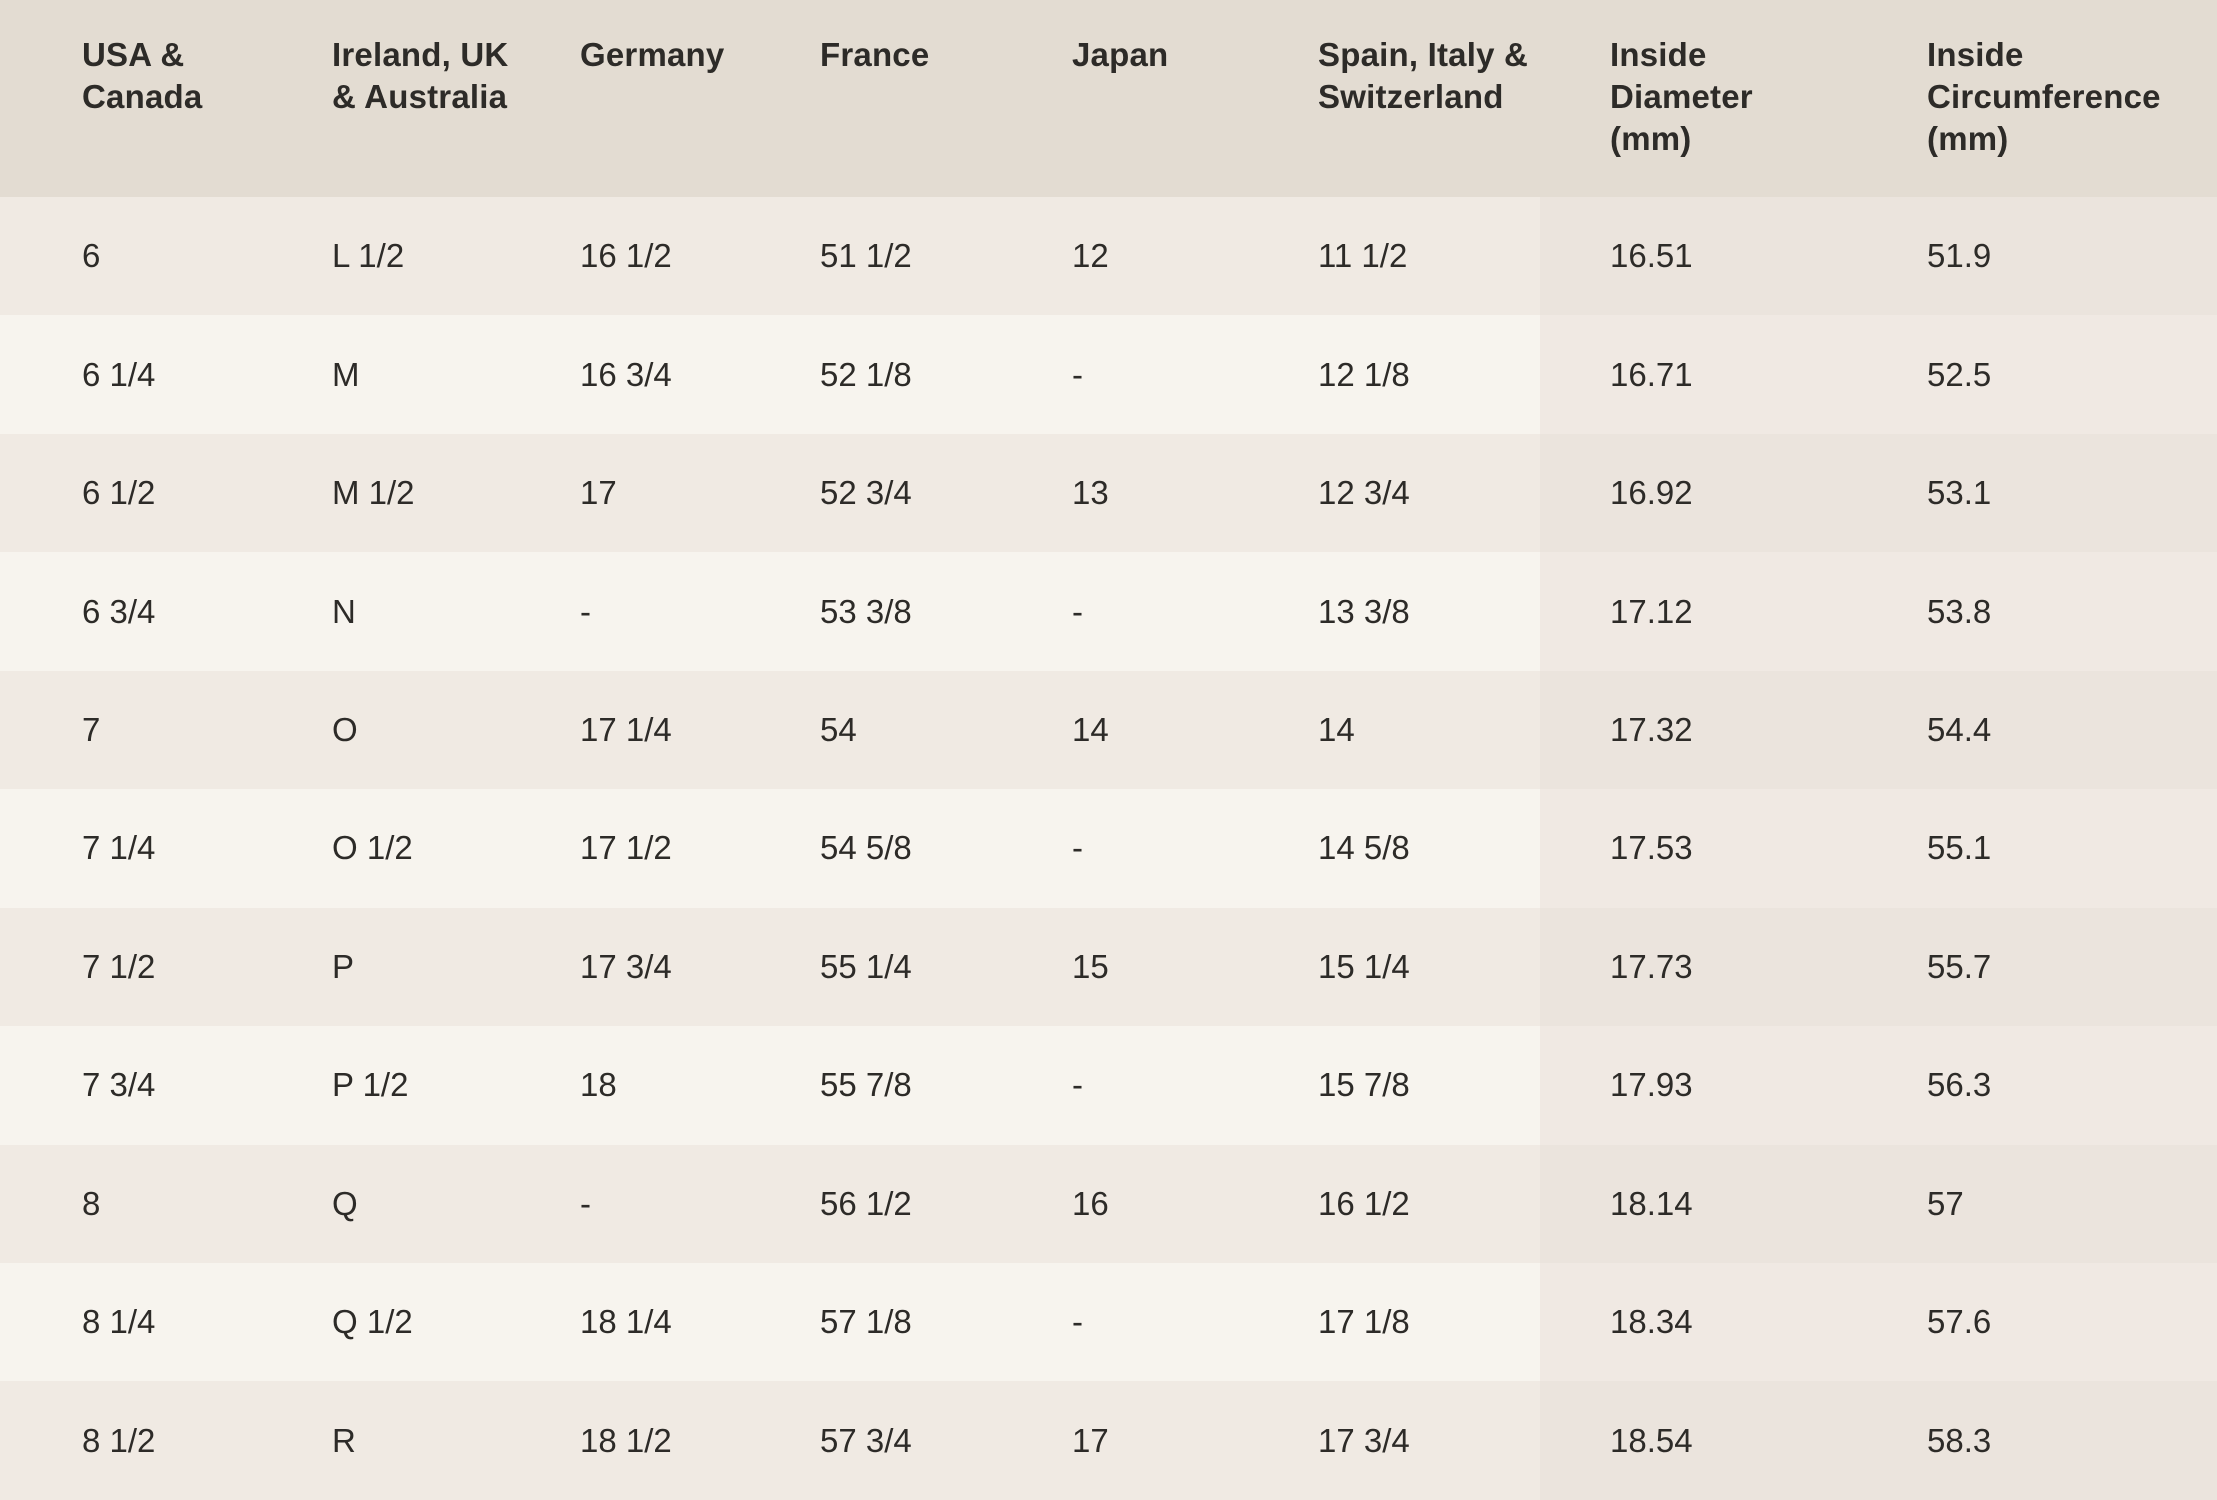  Describe the element at coordinates (119, 374) in the screenshot. I see `cell-usa-canada: 6 1/4` at that location.